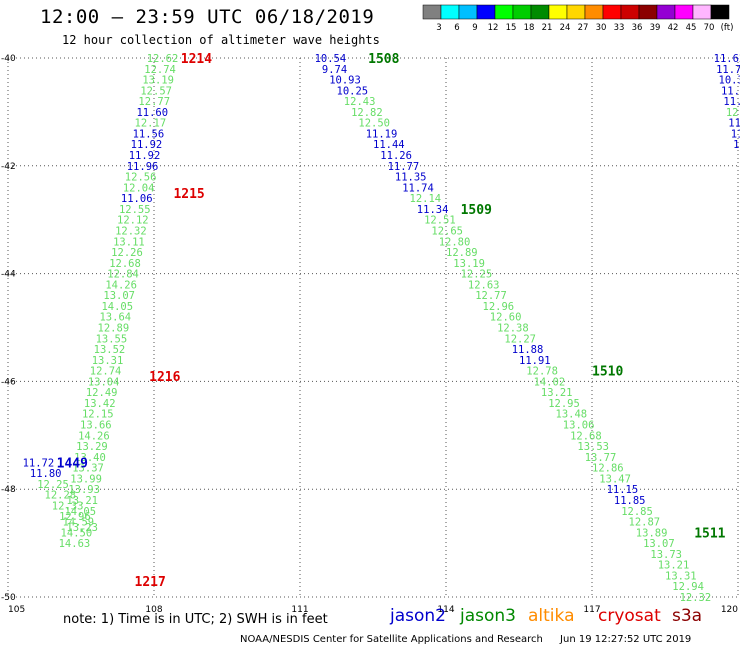 This screenshot has height=650, width=740. I want to click on swh-value: 12.56, so click(141, 178).